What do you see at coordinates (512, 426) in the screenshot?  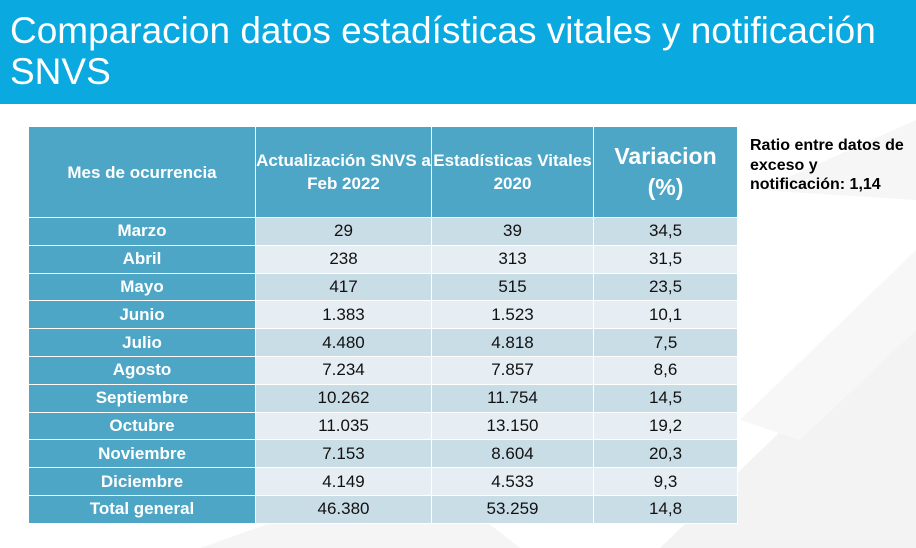 I see `ev-cell: 13.150` at bounding box center [512, 426].